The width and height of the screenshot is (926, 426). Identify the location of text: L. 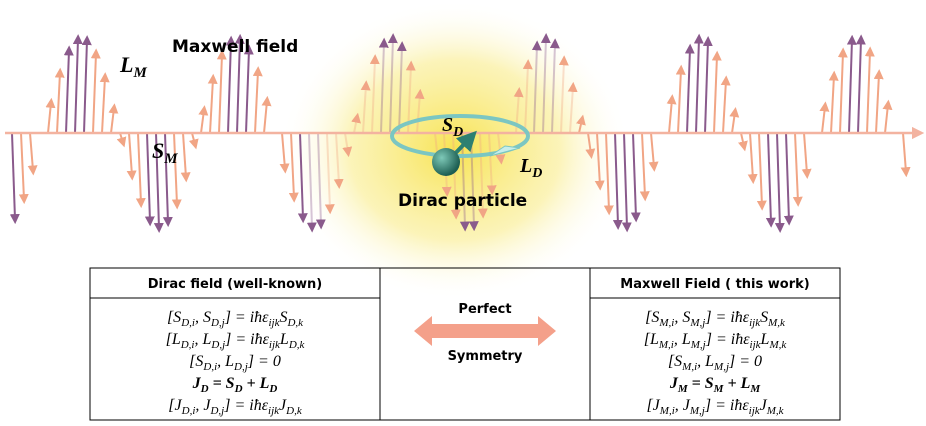
(284, 339).